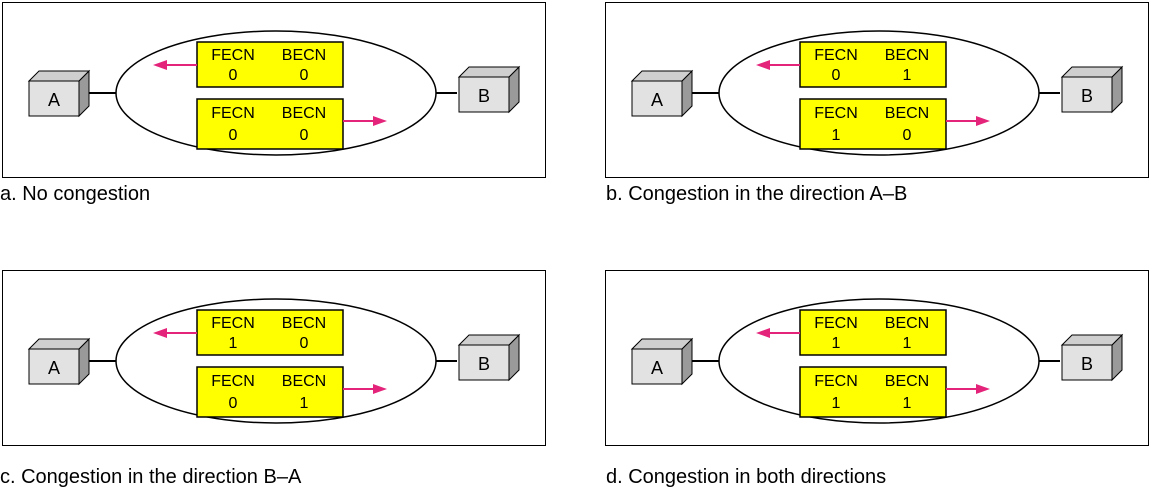  Describe the element at coordinates (151, 477) in the screenshot. I see `caption-congestion-b-a: c. Congestion in the direction B–A` at that location.